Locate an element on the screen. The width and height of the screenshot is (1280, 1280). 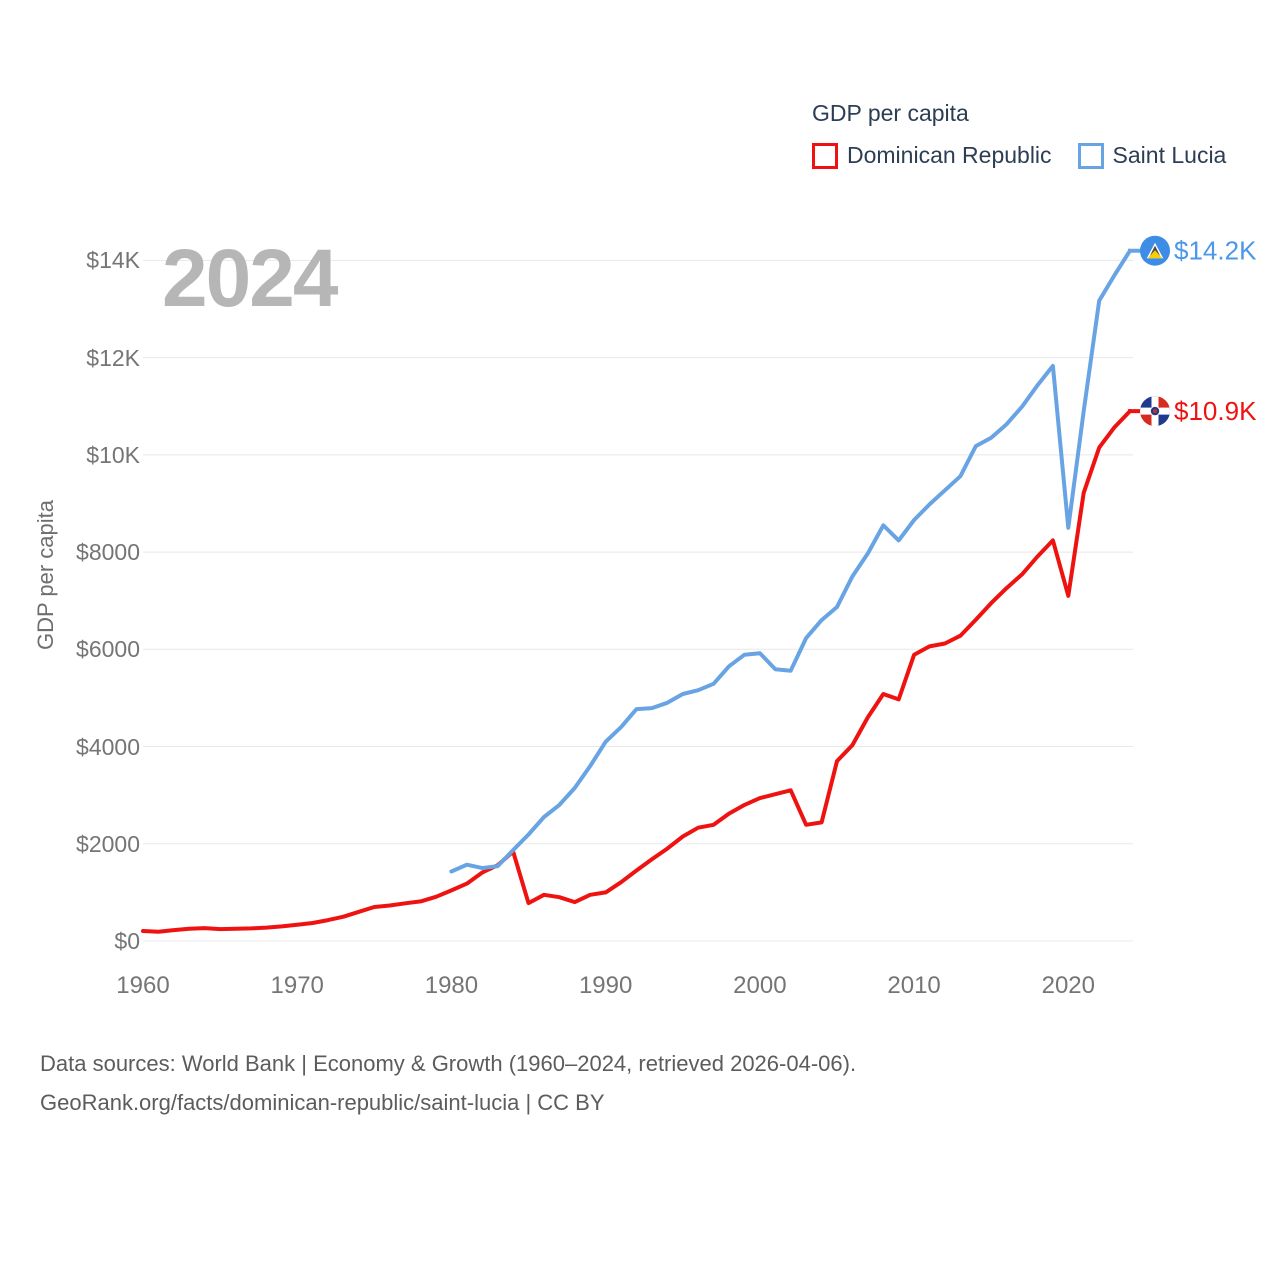
x-axis-tick-label: 1960 is located at coordinates (143, 985).